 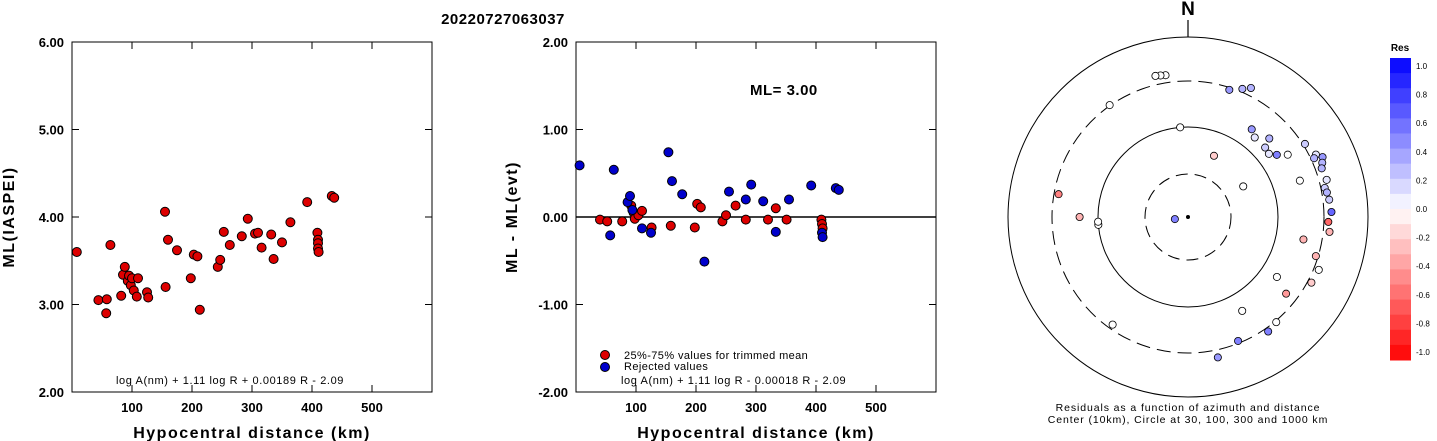 What do you see at coordinates (784, 90) in the screenshot?
I see `ml-value-label: ML= 3.00` at bounding box center [784, 90].